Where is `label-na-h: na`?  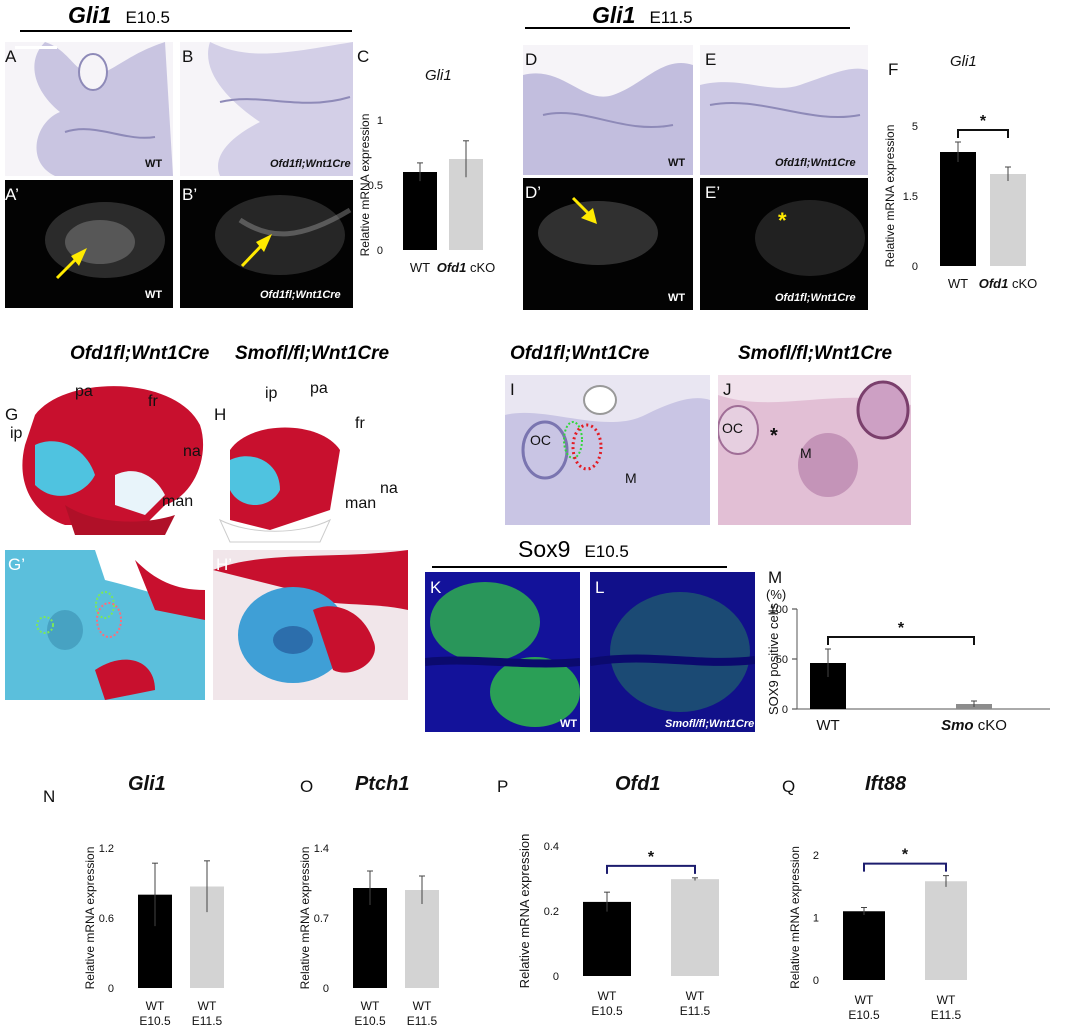
label-na-h: na is located at coordinates (389, 488).